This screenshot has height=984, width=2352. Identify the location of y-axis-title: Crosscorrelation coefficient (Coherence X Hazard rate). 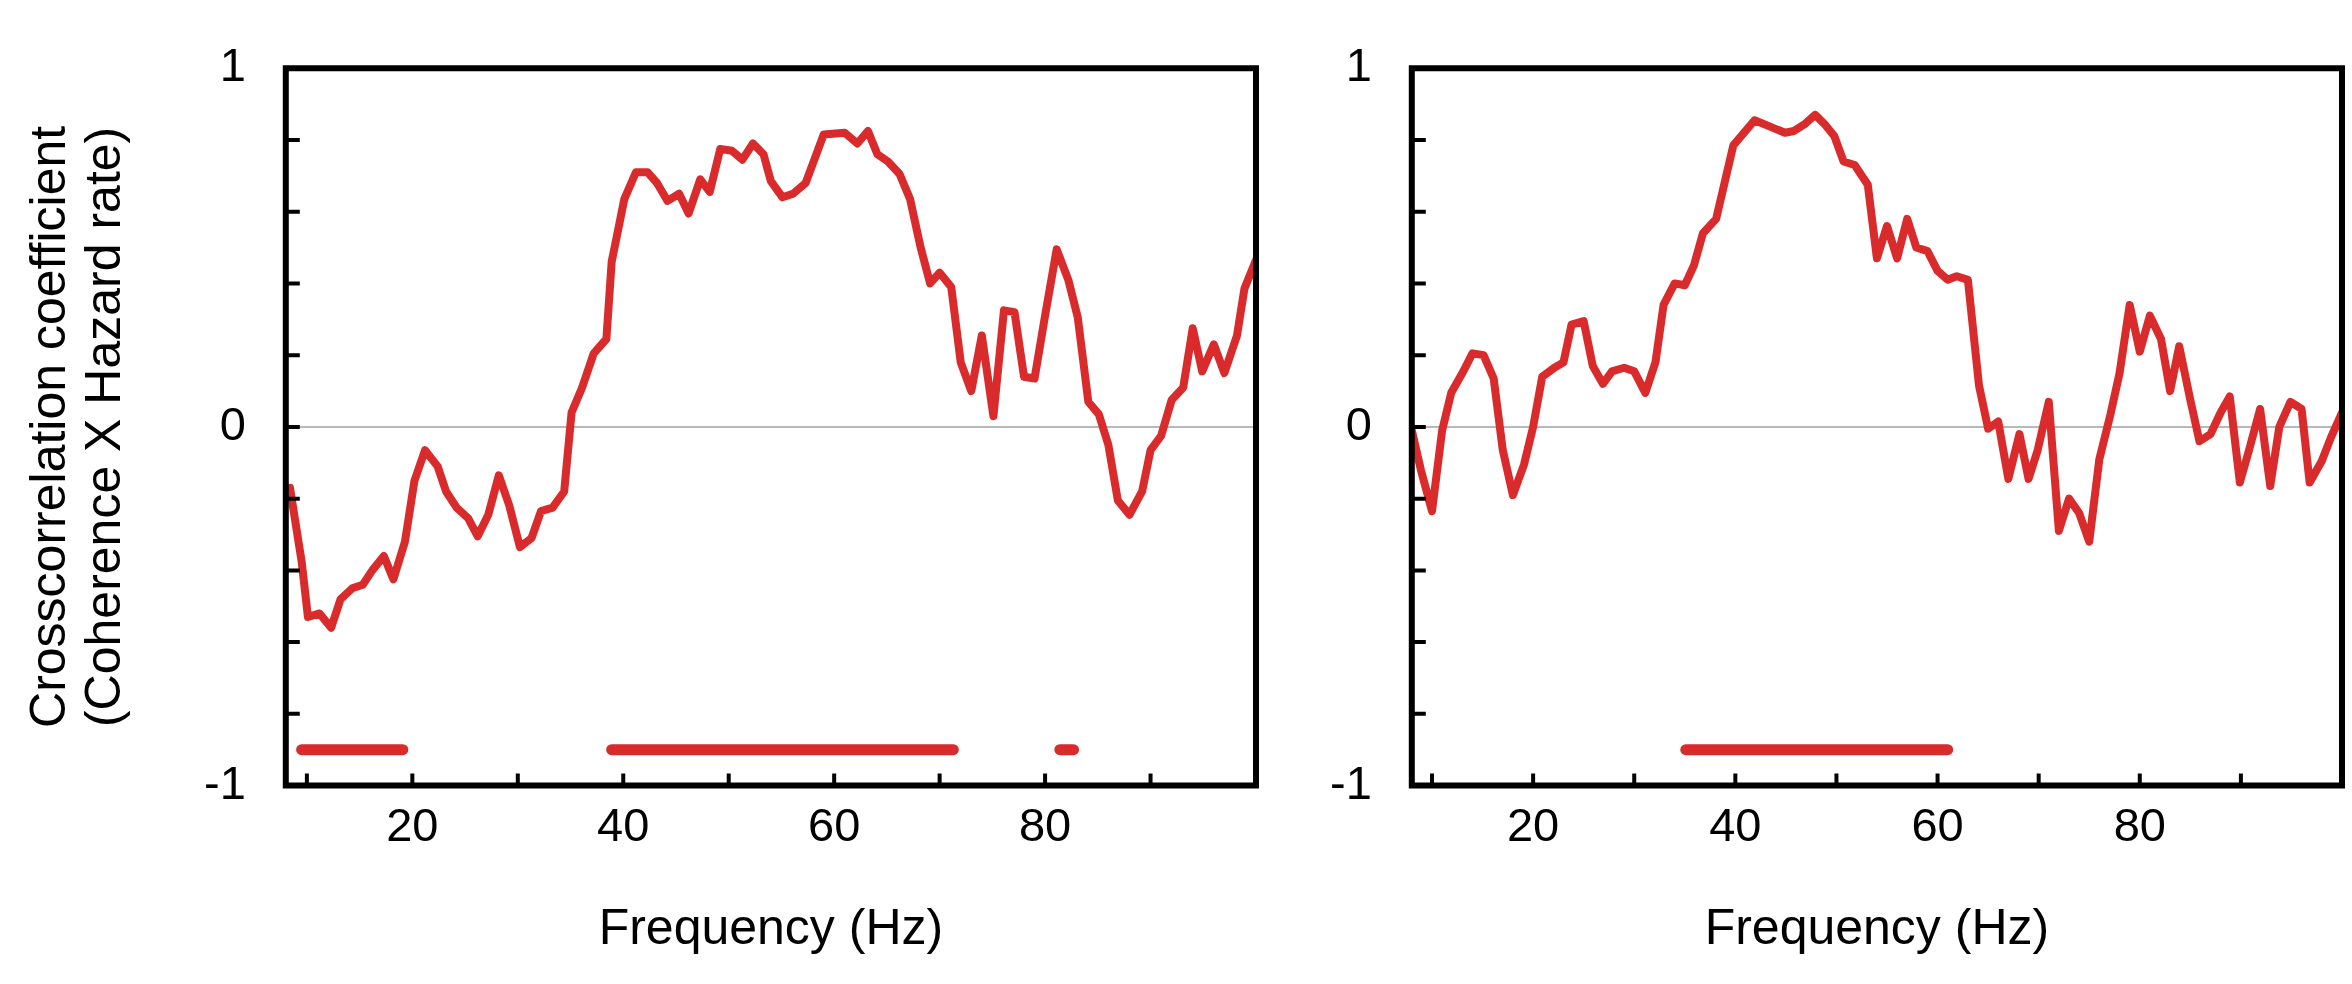
(76, 426).